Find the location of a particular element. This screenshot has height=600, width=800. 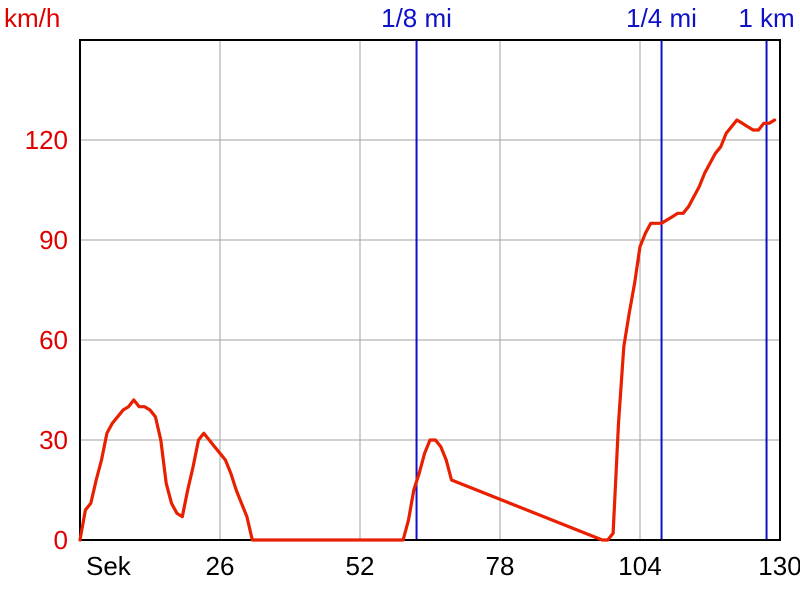

x-tick-labels: 26 52 78 104 130 is located at coordinates (503, 566).